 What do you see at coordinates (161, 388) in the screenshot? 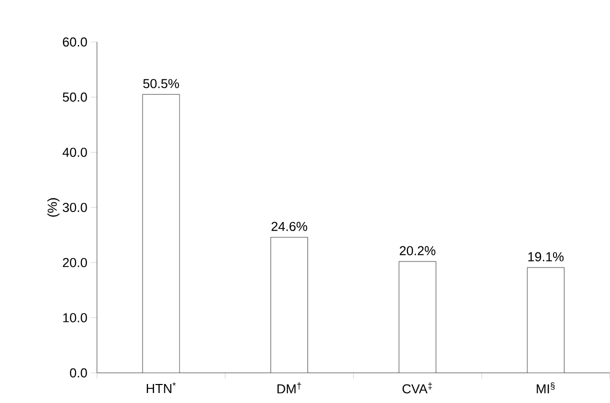
I see `x-tick-label: HTN$^{*}$` at bounding box center [161, 388].